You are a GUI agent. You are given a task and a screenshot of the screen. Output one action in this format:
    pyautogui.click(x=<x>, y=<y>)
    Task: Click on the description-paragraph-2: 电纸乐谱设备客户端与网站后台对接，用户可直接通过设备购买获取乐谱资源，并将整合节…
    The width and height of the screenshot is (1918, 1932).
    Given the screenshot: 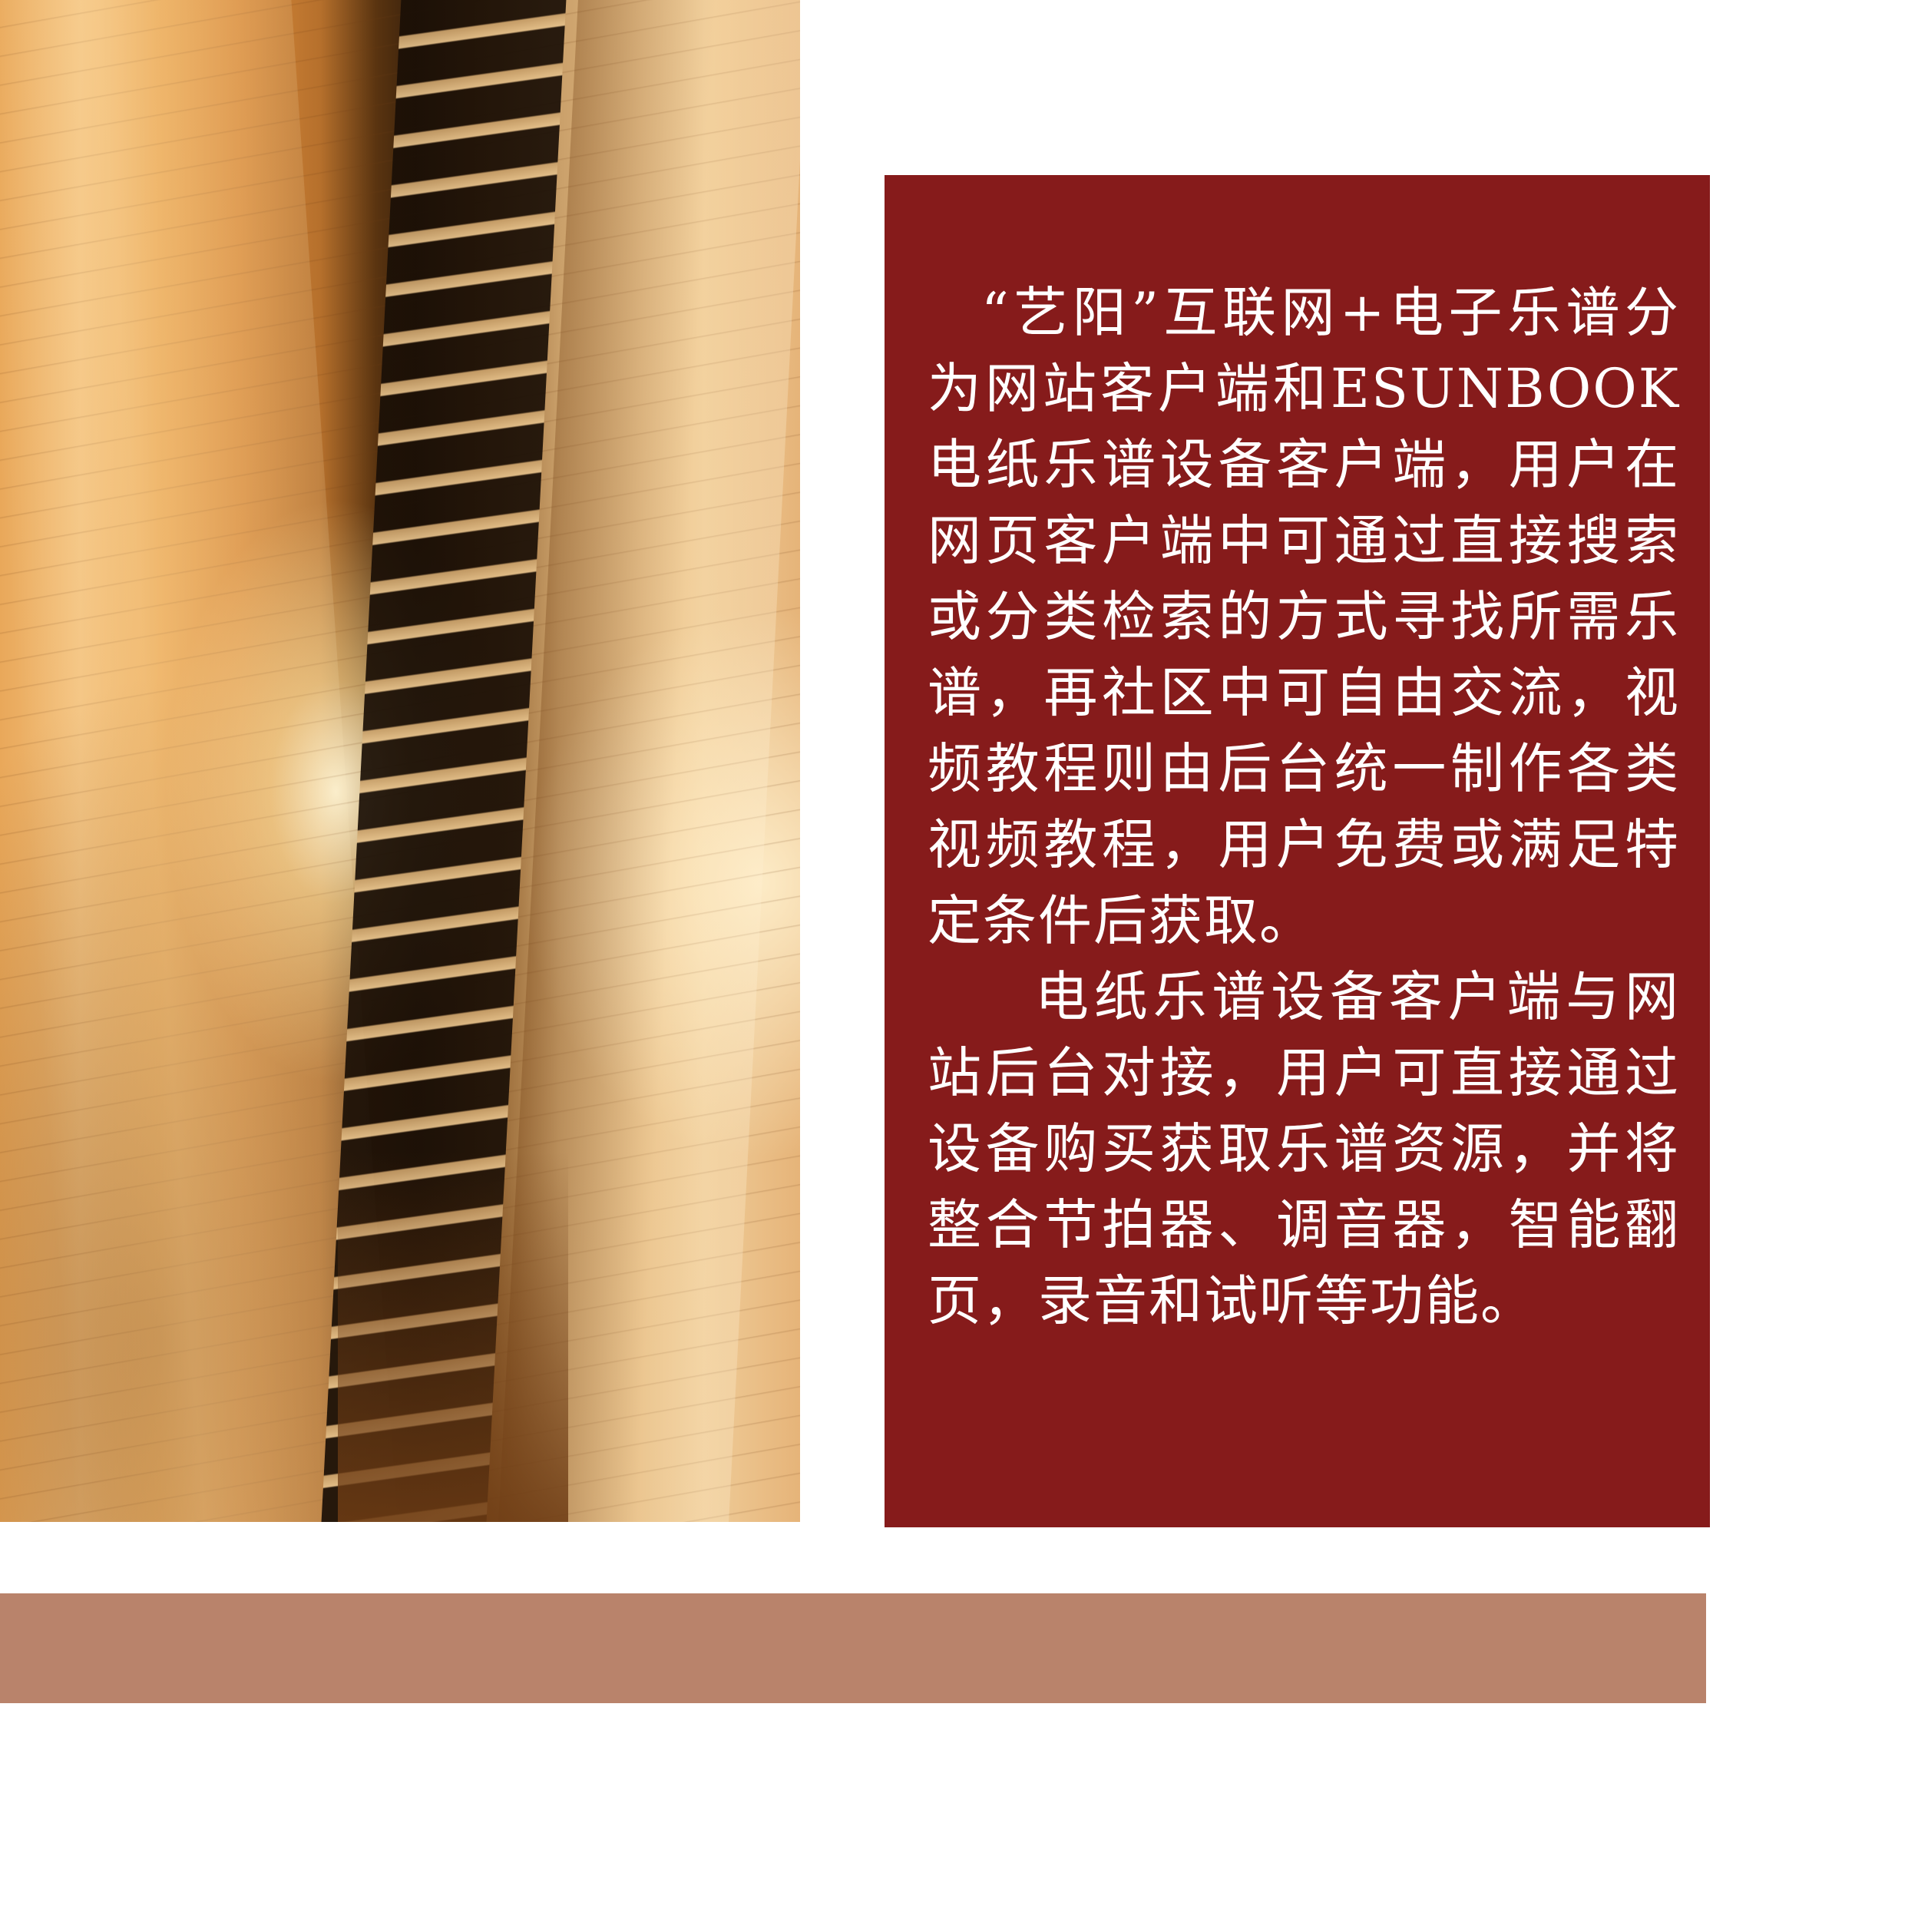 What is the action you would take?
    pyautogui.click(x=1304, y=1148)
    